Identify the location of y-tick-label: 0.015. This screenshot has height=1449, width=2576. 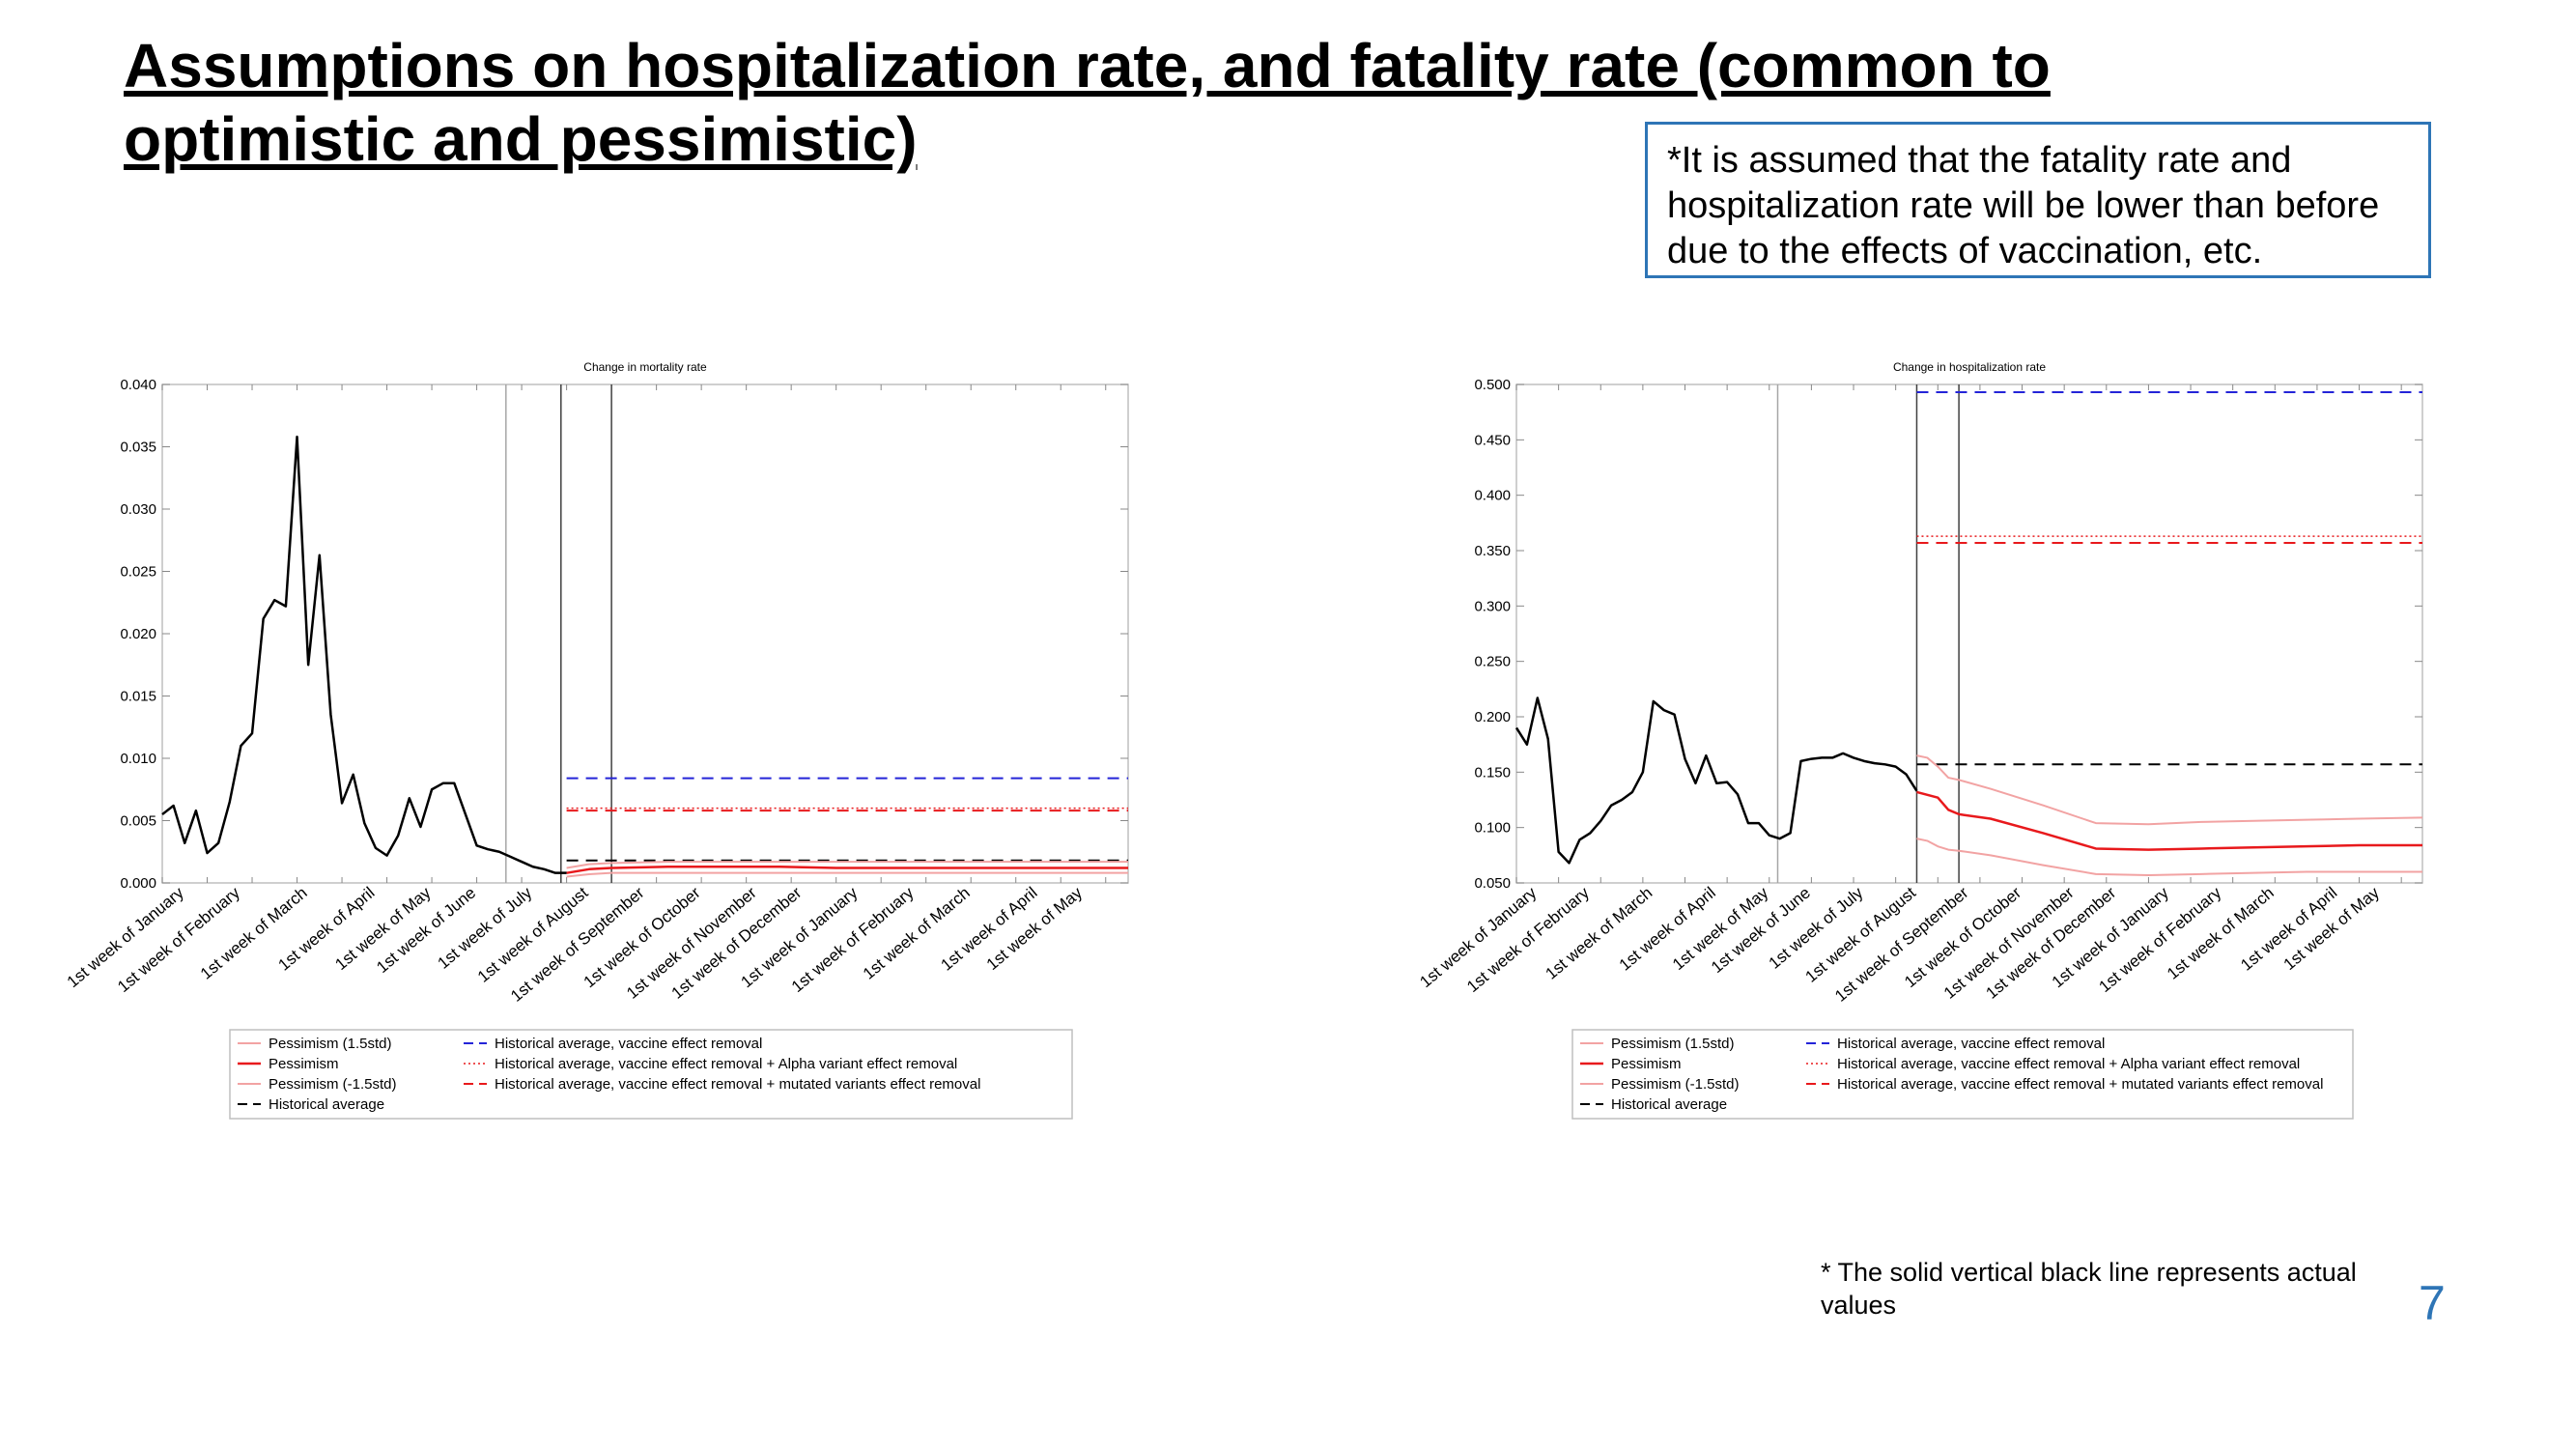
(138, 697).